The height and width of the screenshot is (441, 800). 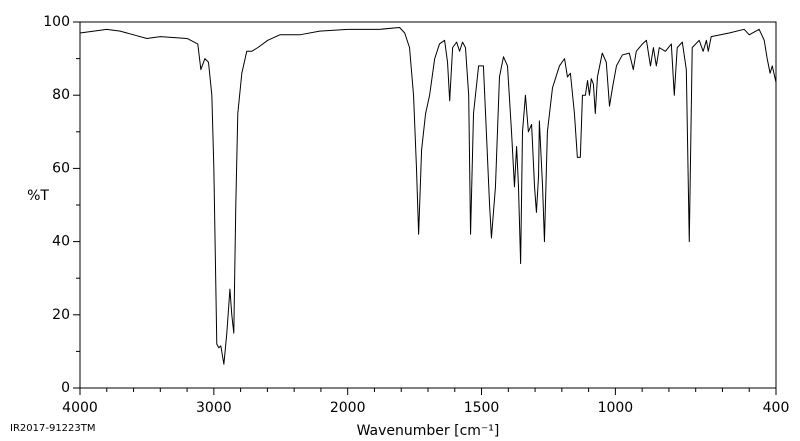 I want to click on y-tick-label: 60, so click(x=61, y=168).